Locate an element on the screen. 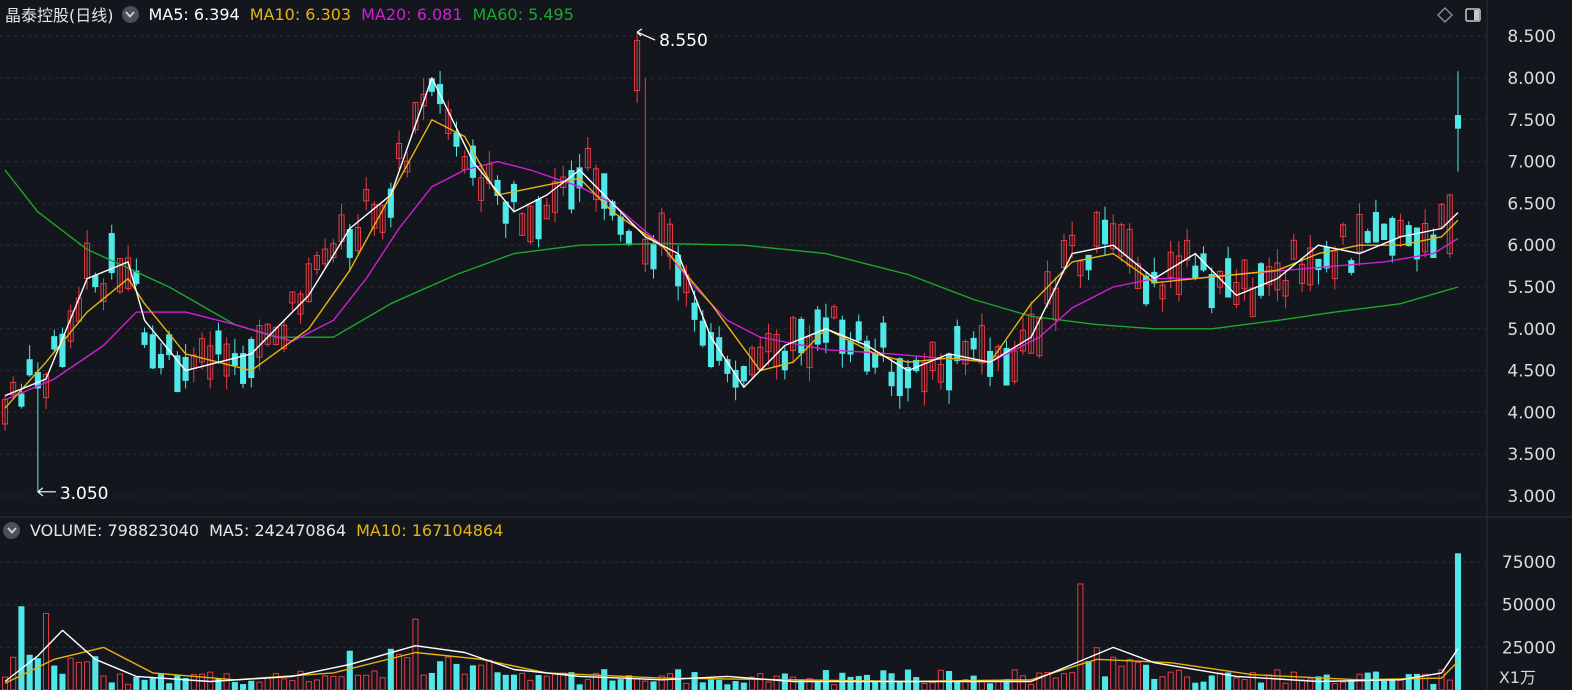 This screenshot has height=690, width=1572. dropdown-icon is located at coordinates (130, 14).